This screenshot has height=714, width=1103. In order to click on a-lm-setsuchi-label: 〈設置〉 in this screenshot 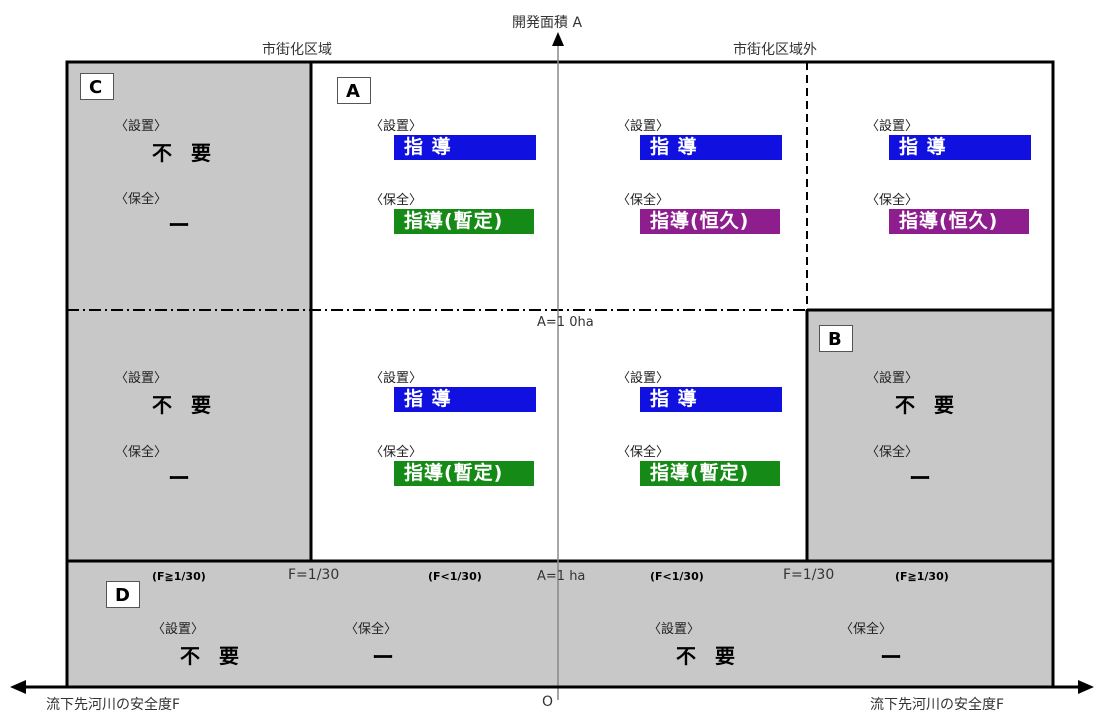, I will do `click(643, 378)`.